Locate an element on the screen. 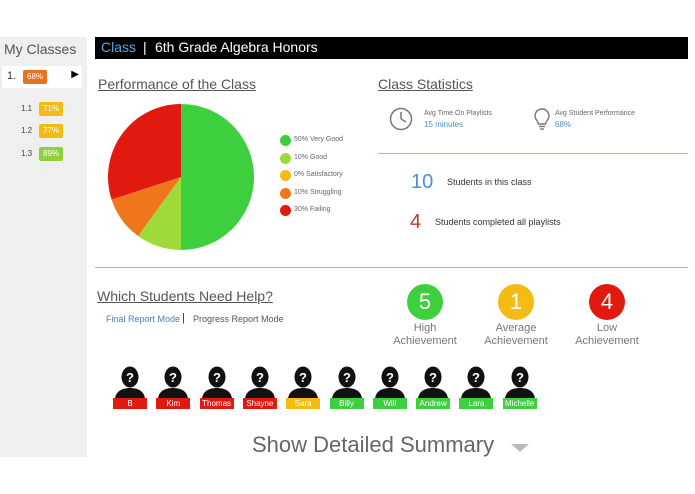  student-card: ? Billy is located at coordinates (346, 388).